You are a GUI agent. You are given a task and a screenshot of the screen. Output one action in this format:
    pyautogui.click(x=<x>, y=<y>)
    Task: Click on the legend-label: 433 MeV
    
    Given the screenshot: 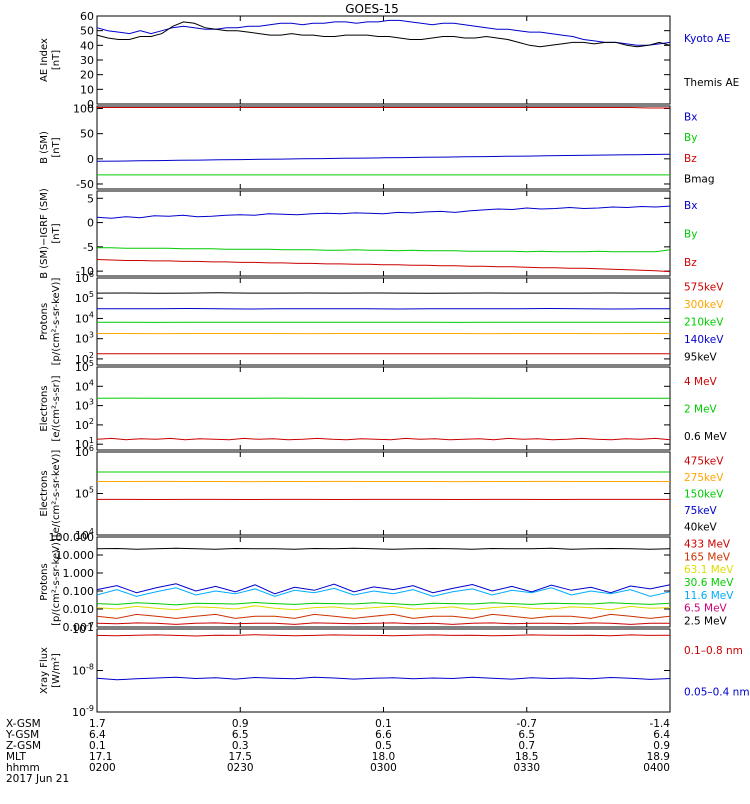 What is the action you would take?
    pyautogui.click(x=707, y=544)
    